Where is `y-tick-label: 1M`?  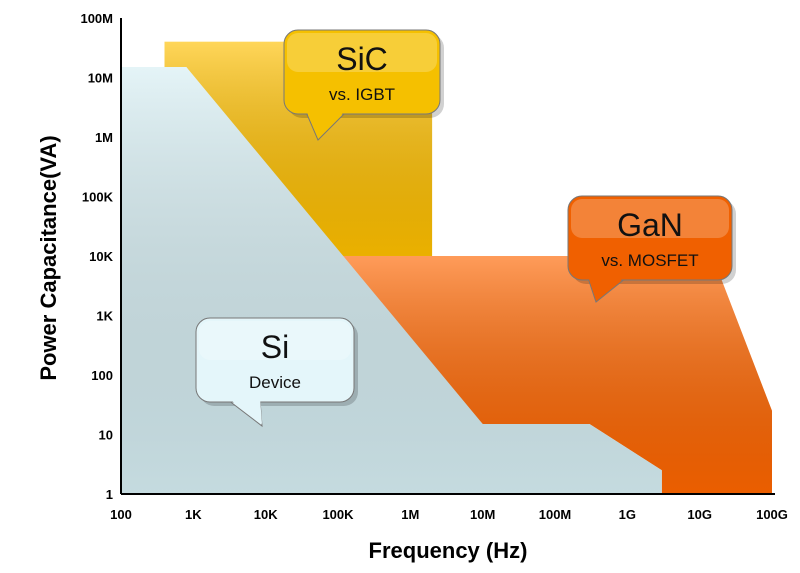
y-tick-label: 1M is located at coordinates (104, 137).